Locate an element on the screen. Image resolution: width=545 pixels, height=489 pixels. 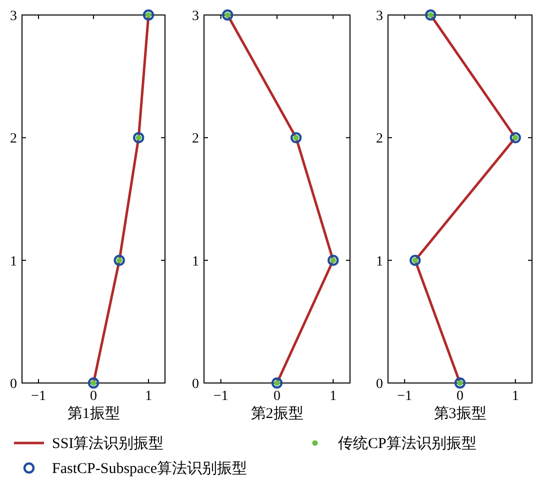
legend-label: 传统CP算法识别振型 is located at coordinates (407, 443).